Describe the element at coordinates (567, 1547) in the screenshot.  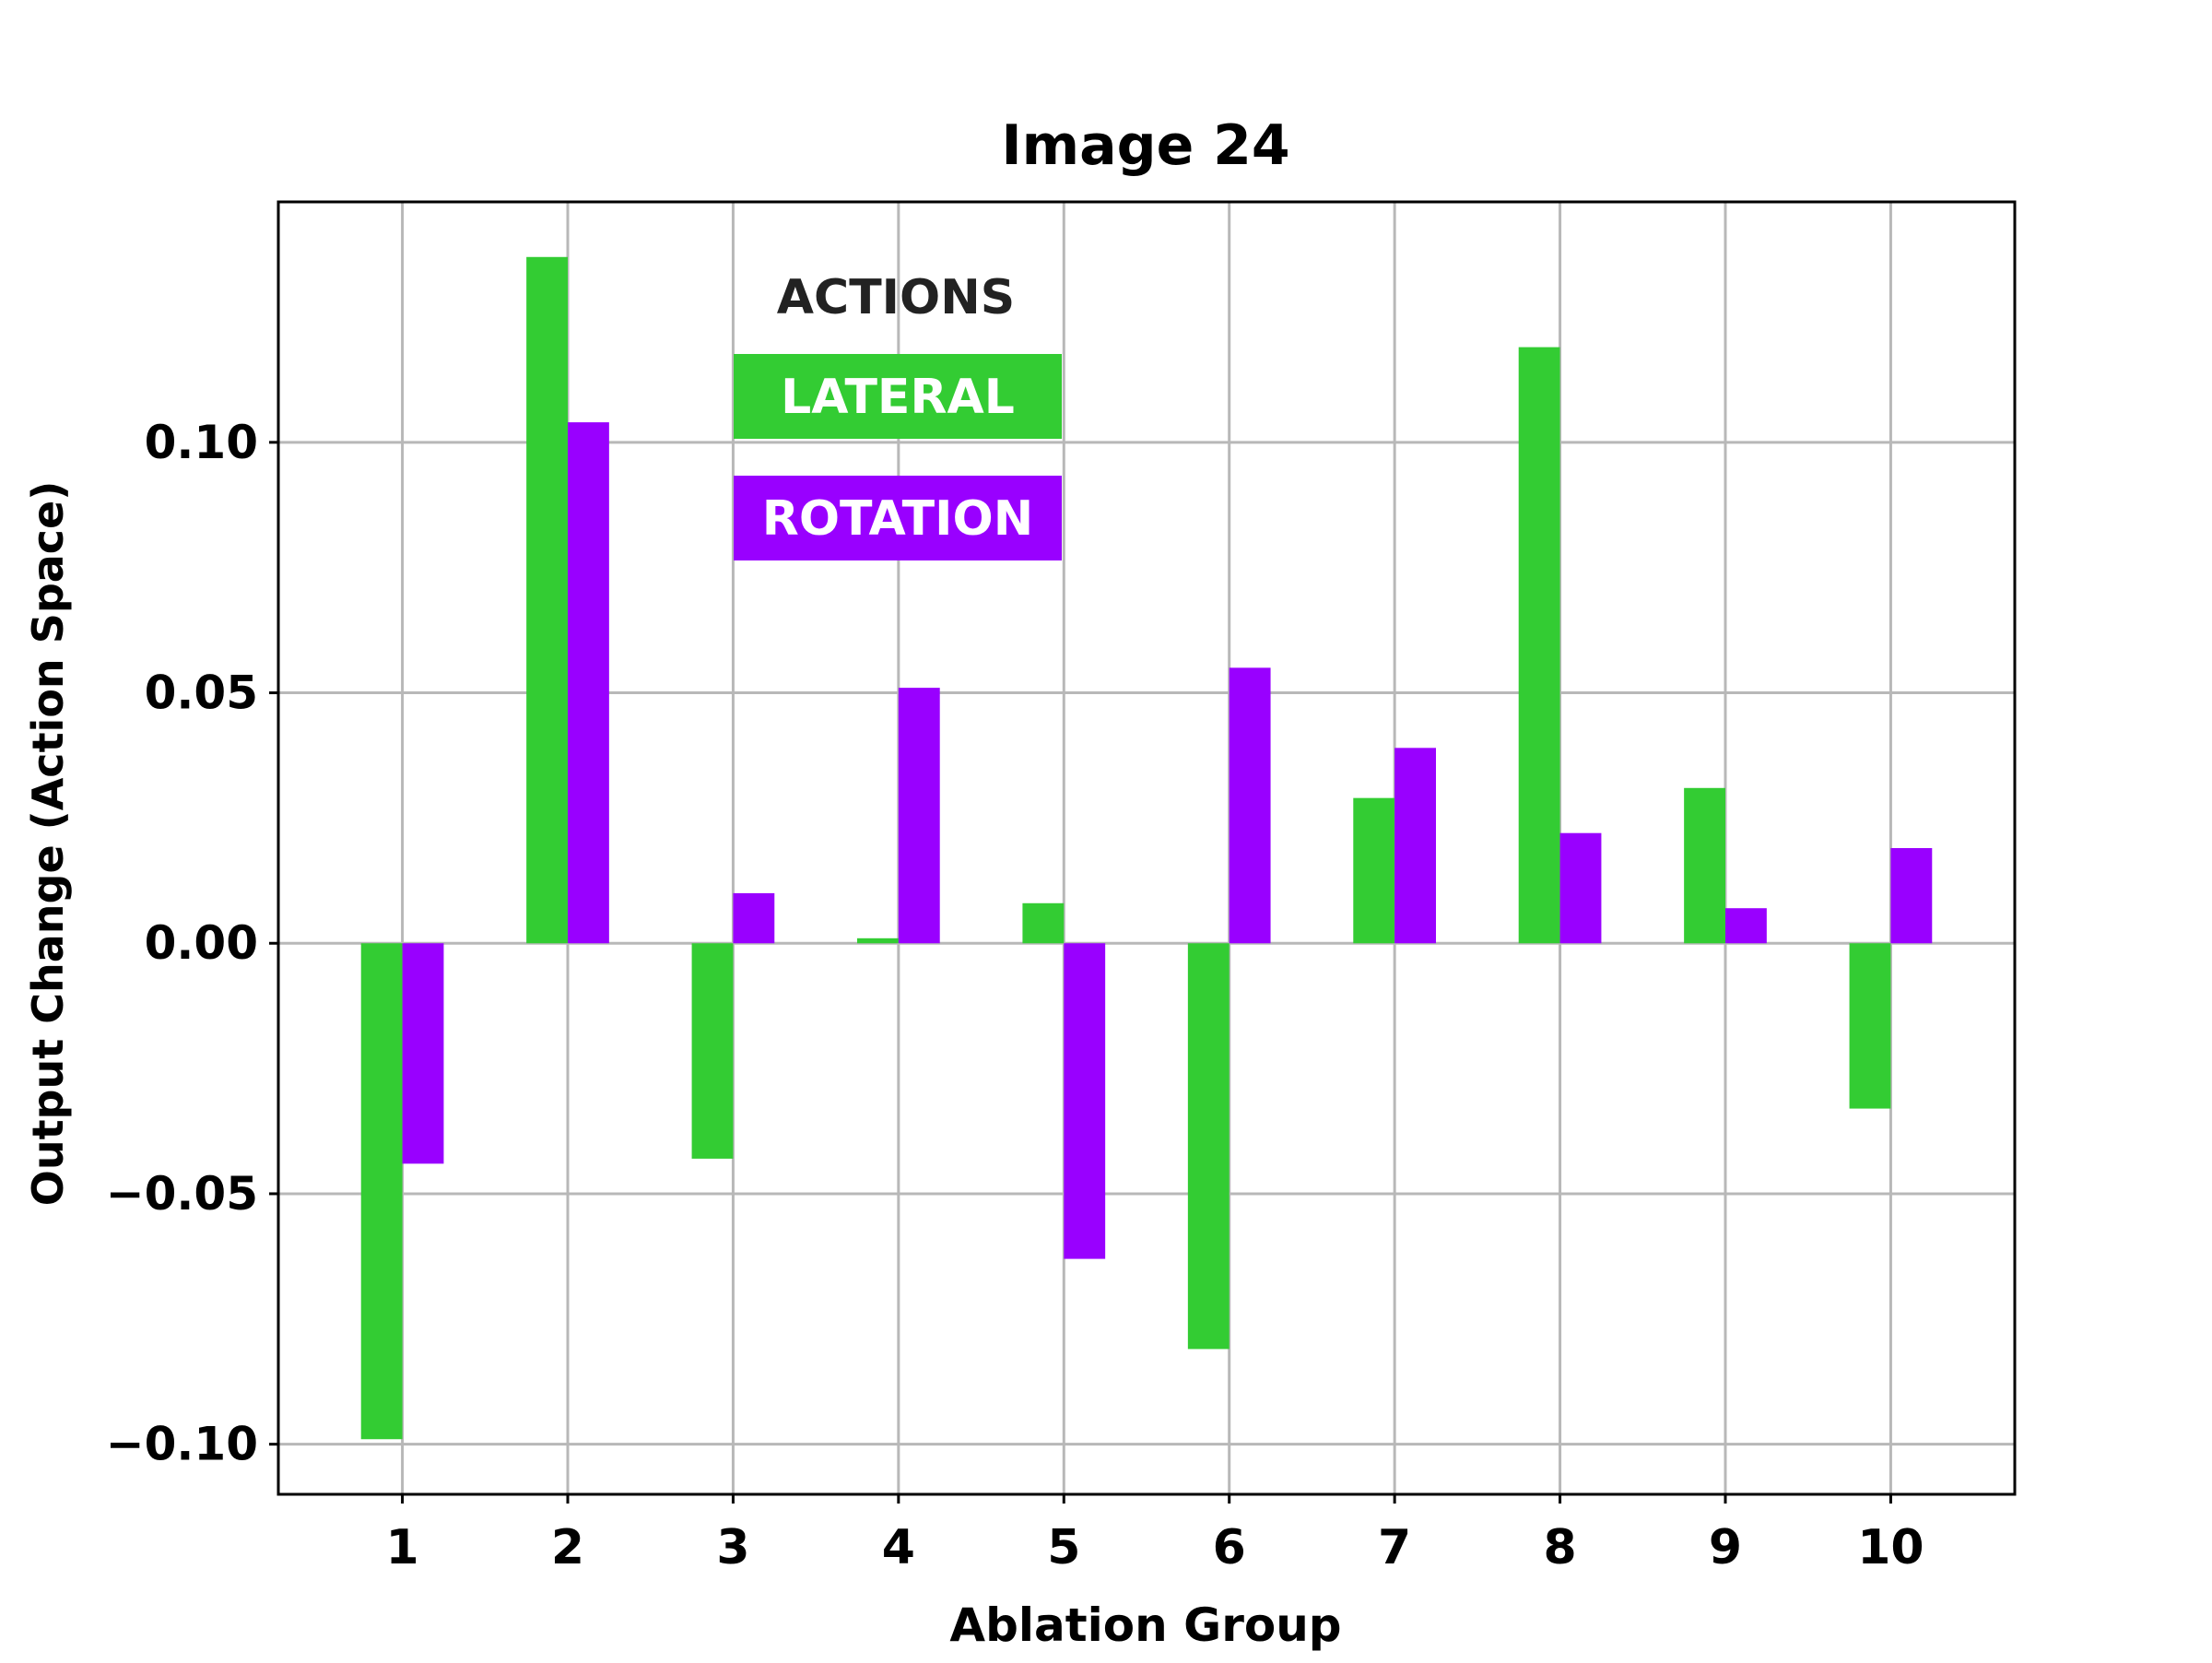
I see `x-tick-label: 2` at that location.